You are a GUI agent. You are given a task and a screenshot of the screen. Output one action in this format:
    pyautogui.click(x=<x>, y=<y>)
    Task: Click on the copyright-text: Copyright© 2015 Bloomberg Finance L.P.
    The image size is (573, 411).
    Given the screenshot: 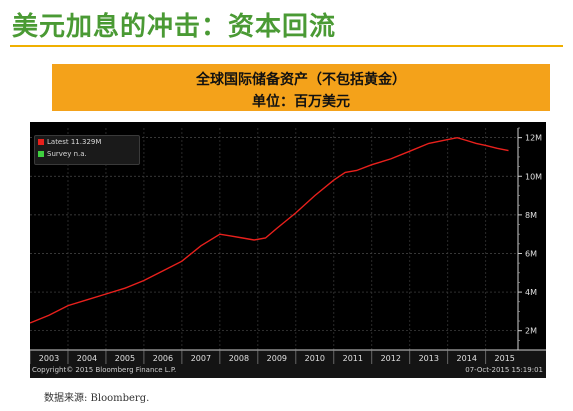 What is the action you would take?
    pyautogui.click(x=104, y=370)
    